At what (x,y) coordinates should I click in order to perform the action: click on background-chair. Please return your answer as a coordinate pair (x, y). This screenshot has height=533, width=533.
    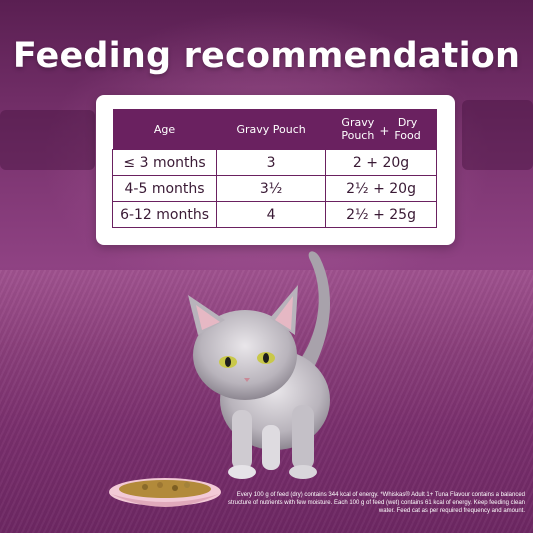
    Looking at the image, I should click on (497, 135).